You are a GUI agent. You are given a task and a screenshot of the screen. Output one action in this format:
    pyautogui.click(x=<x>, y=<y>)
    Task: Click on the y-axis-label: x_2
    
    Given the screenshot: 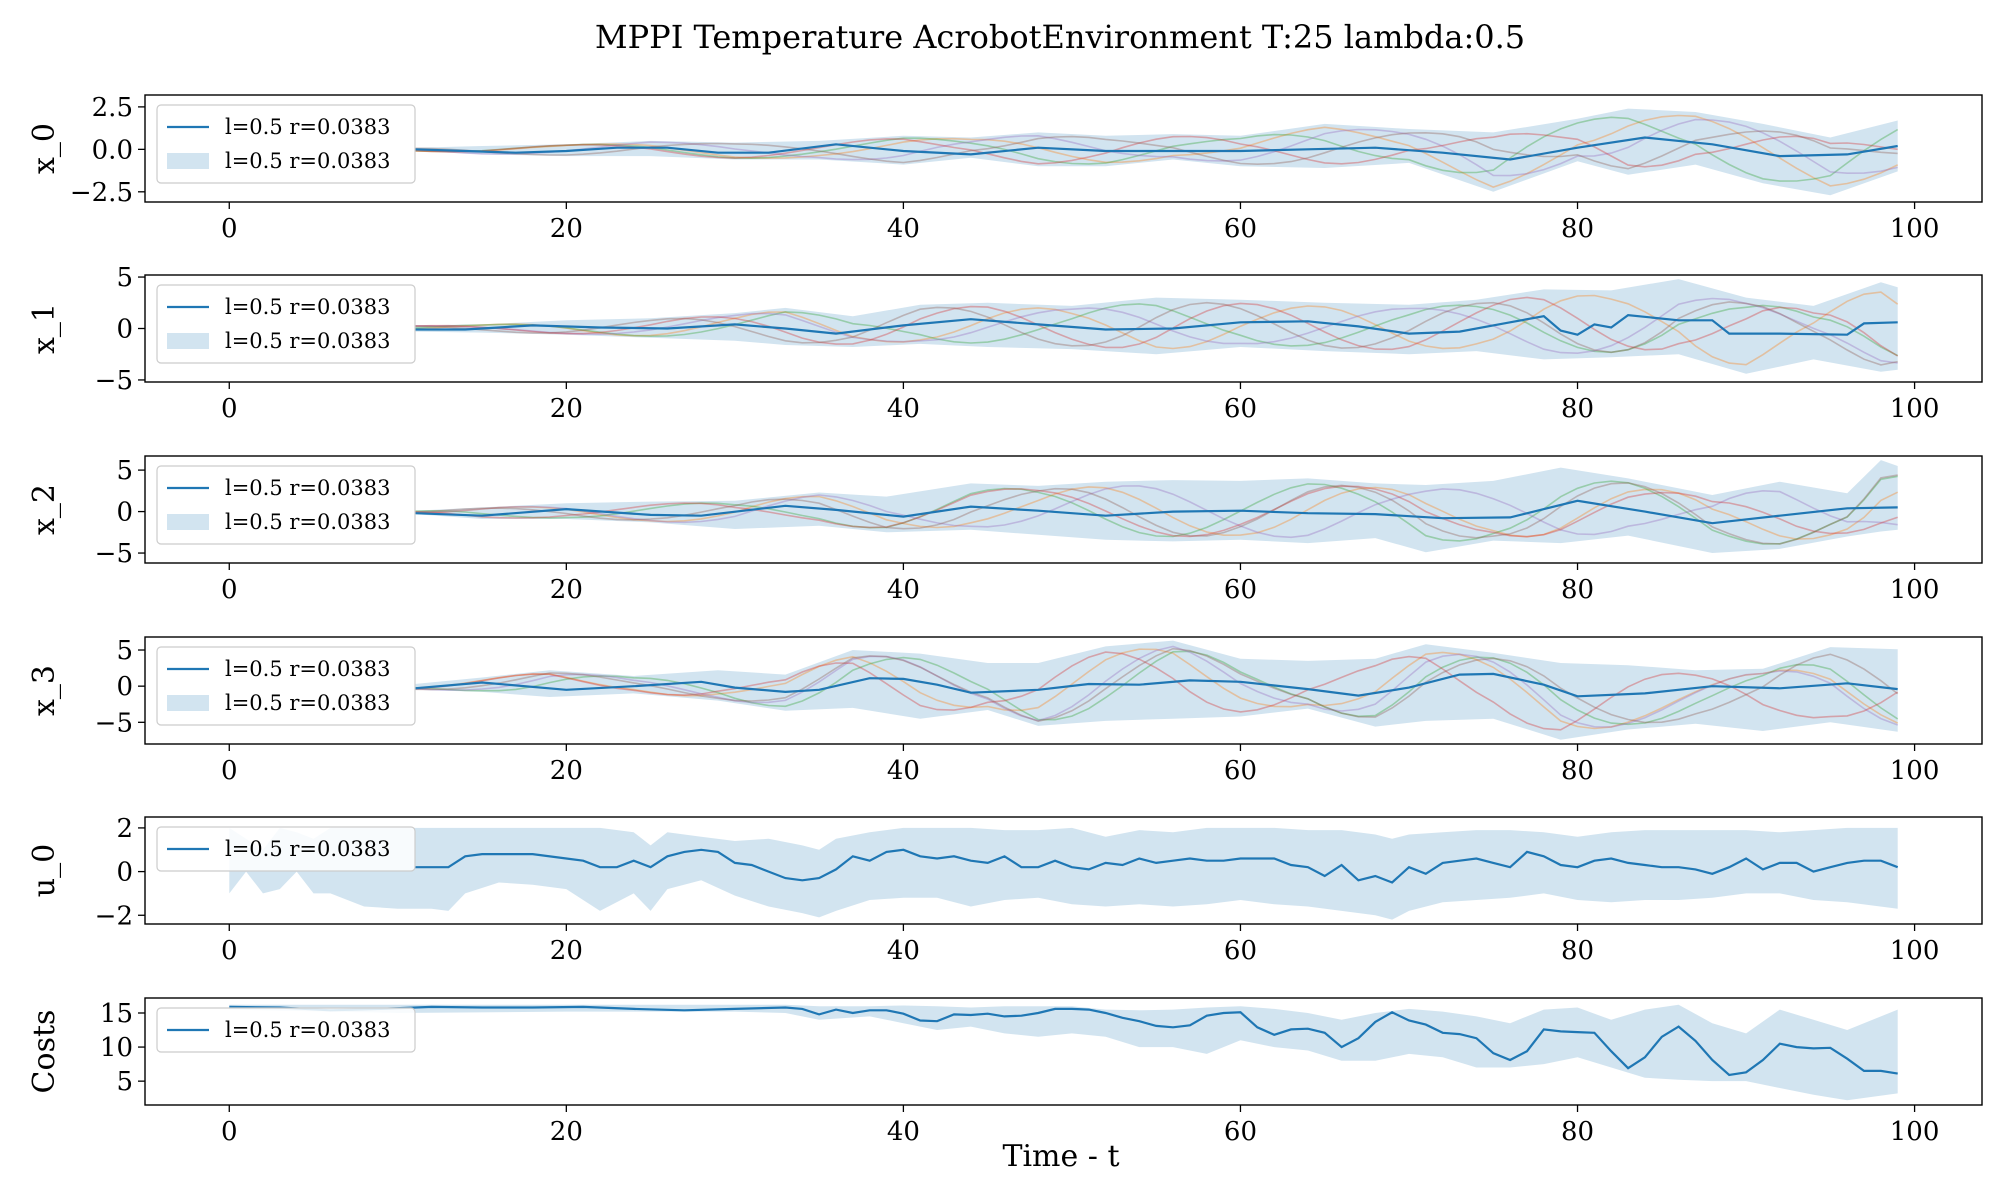 What is the action you would take?
    pyautogui.click(x=44, y=509)
    